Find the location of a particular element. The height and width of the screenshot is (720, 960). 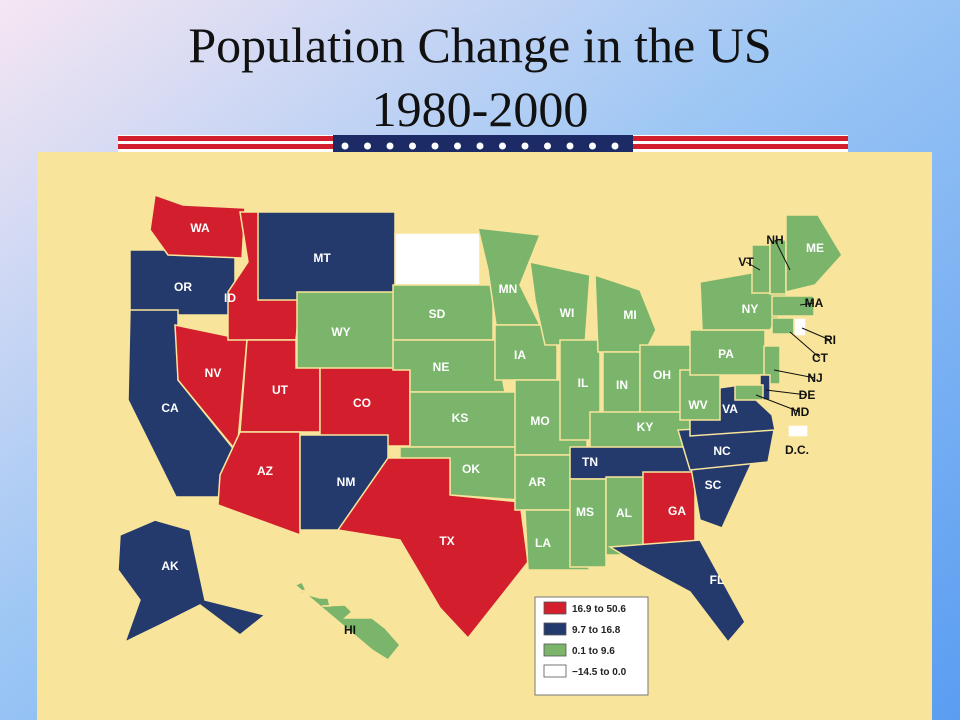

state-label: D.C. is located at coordinates (797, 450).